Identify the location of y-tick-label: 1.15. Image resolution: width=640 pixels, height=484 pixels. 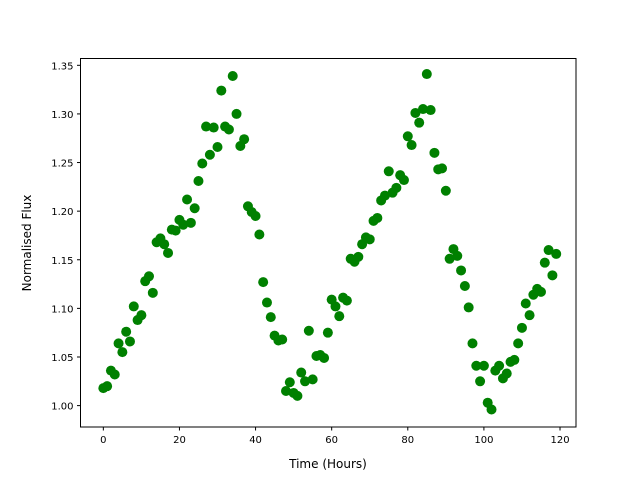
(62, 261).